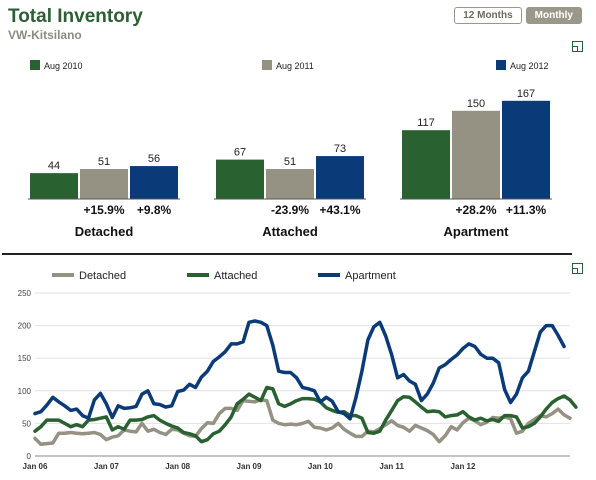 The height and width of the screenshot is (480, 596). I want to click on line-x-tick-label: Jan 06, so click(35, 466).